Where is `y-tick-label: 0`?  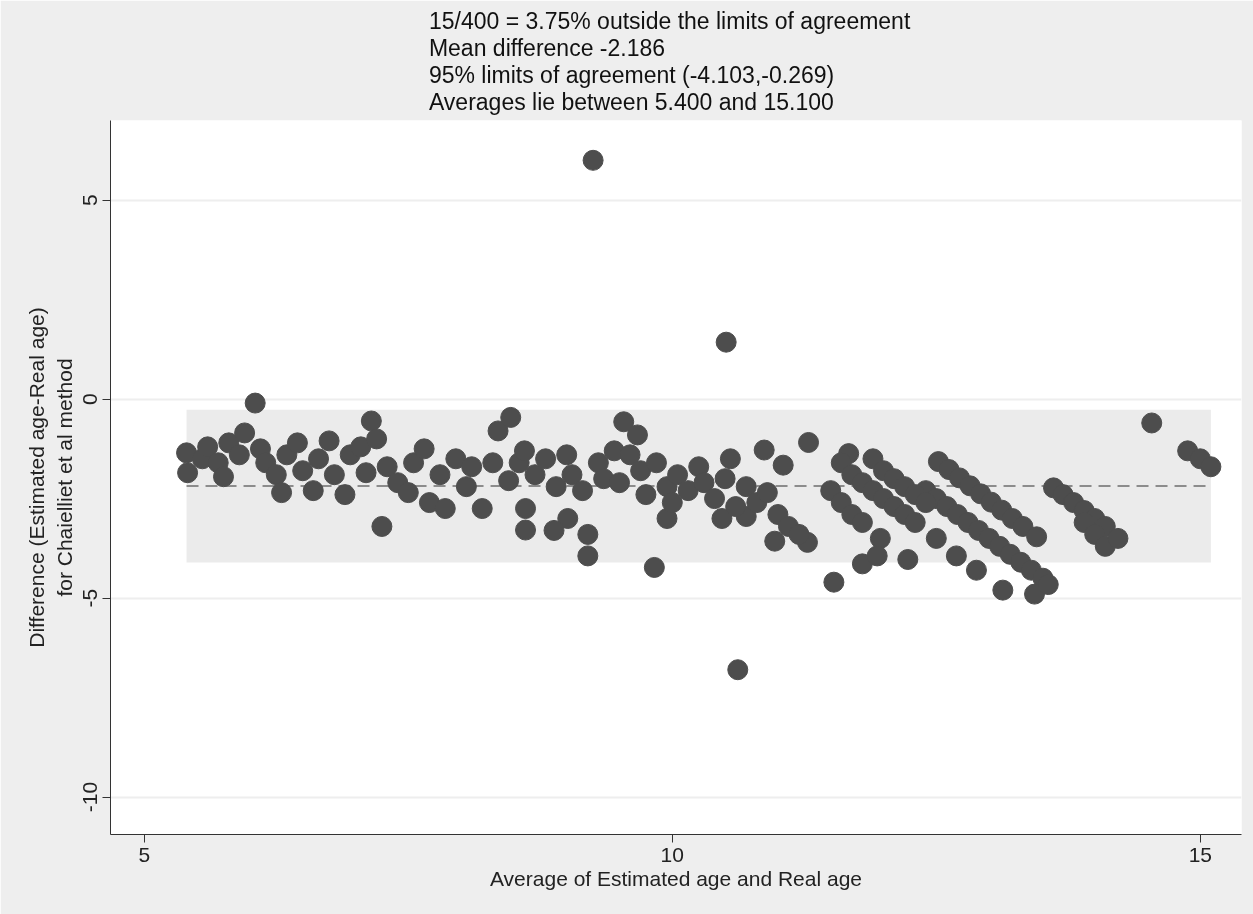 y-tick-label: 0 is located at coordinates (90, 399).